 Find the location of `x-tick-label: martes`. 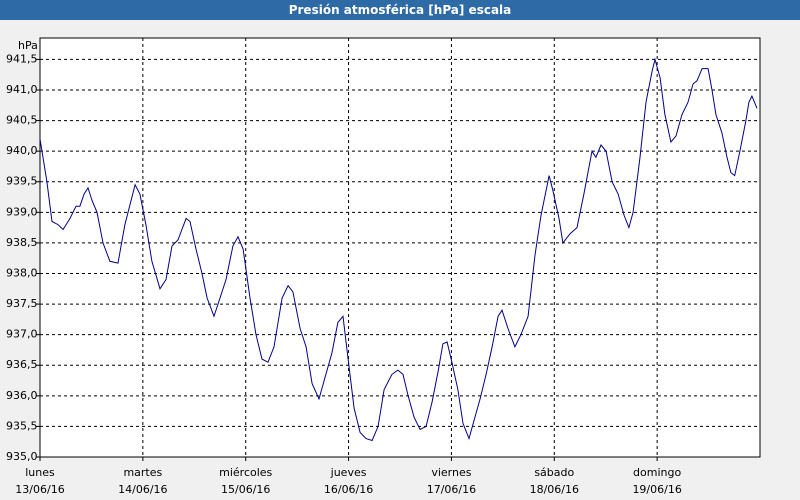

x-tick-label: martes is located at coordinates (142, 472).